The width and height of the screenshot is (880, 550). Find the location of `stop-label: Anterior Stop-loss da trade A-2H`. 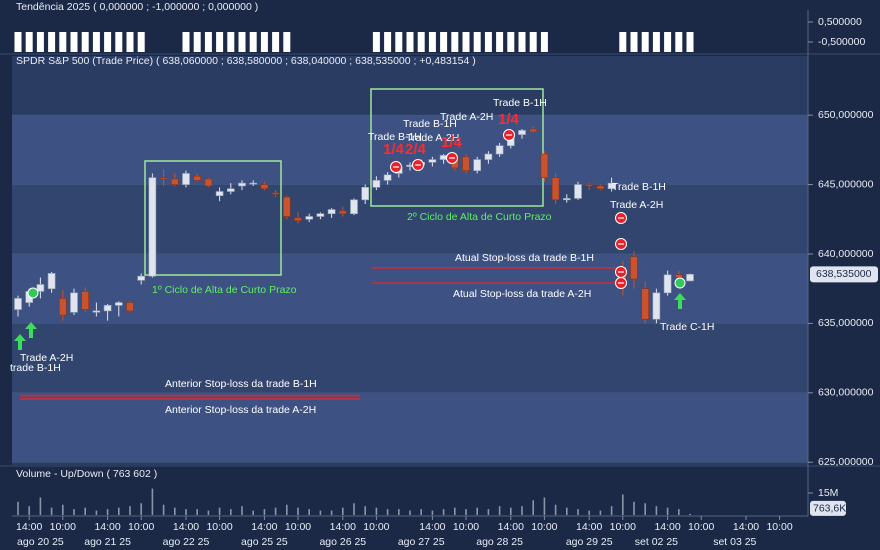

stop-label: Anterior Stop-loss da trade A-2H is located at coordinates (240, 410).